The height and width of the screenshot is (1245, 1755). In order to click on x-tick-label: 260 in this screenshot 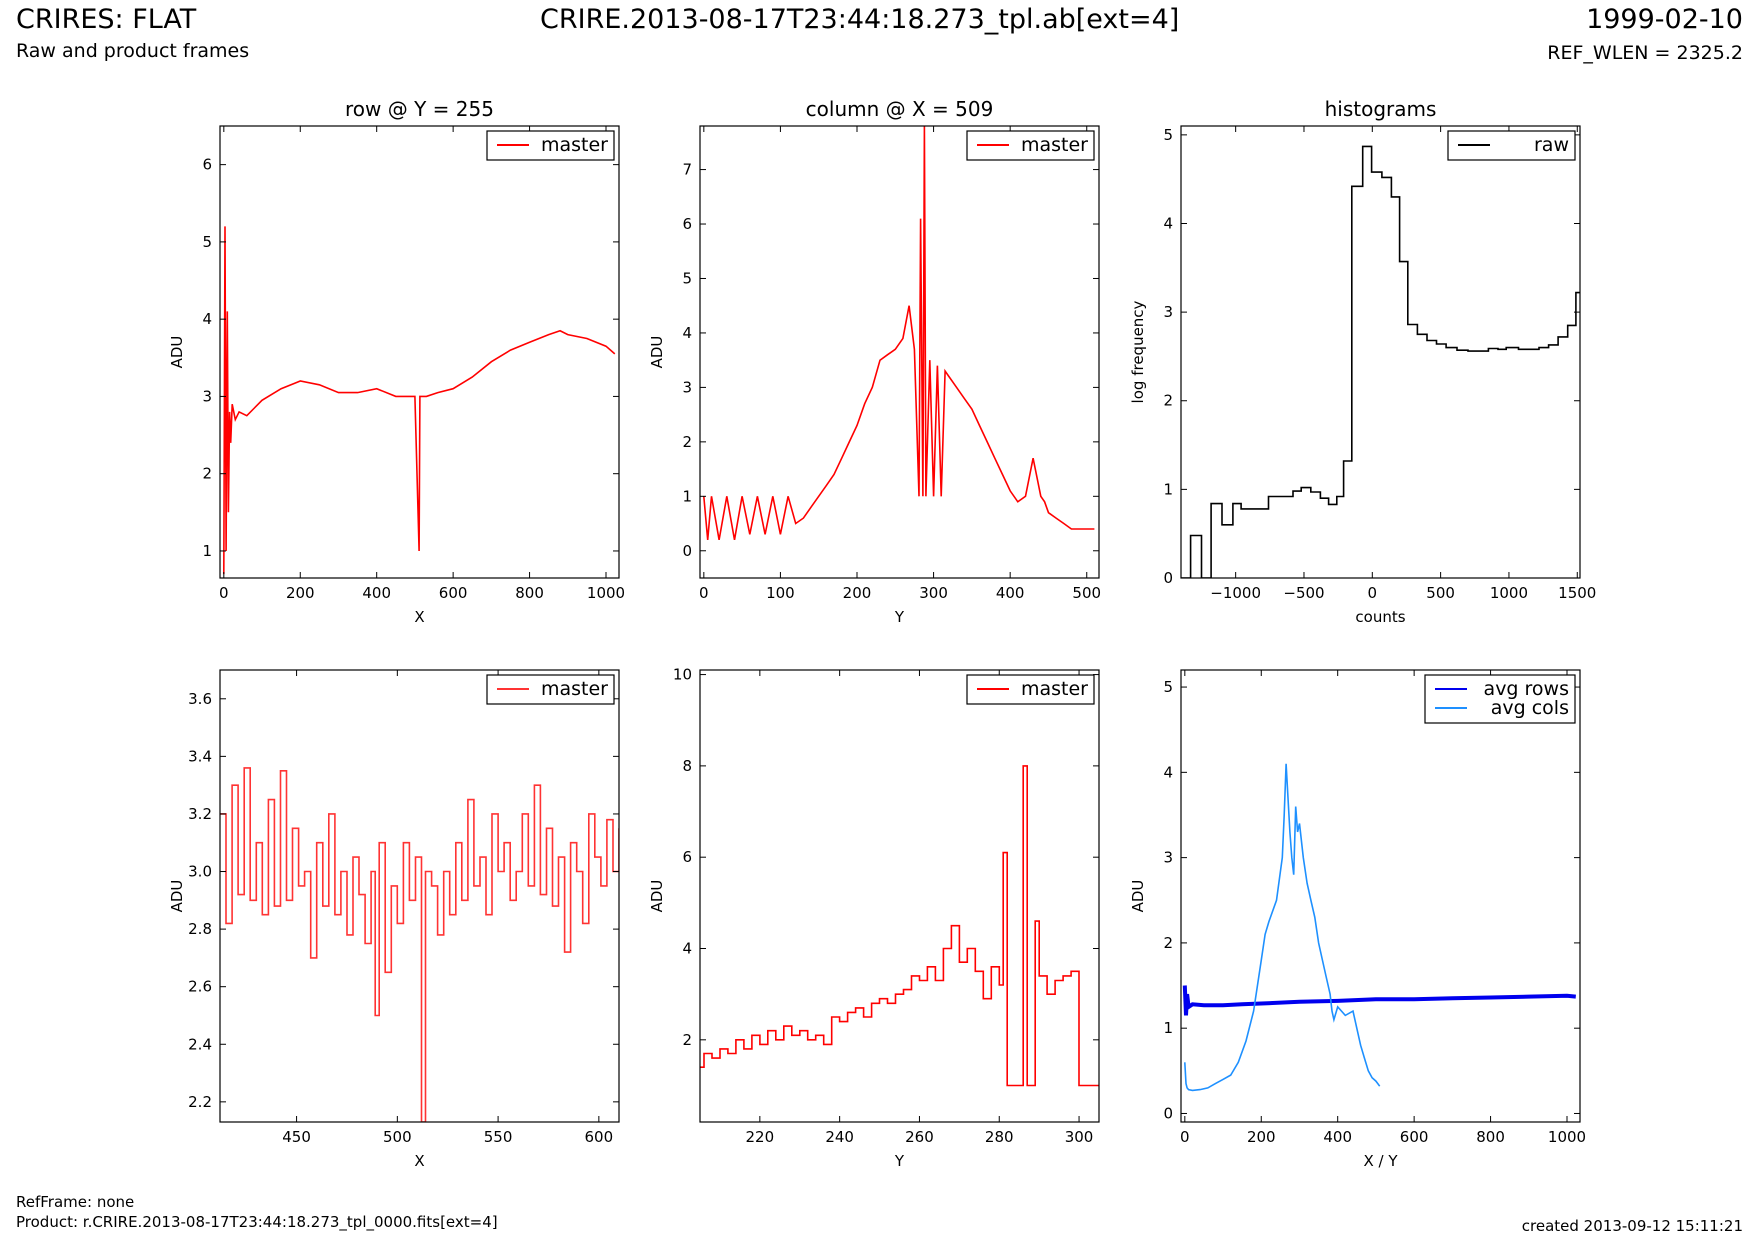, I will do `click(919, 1137)`.